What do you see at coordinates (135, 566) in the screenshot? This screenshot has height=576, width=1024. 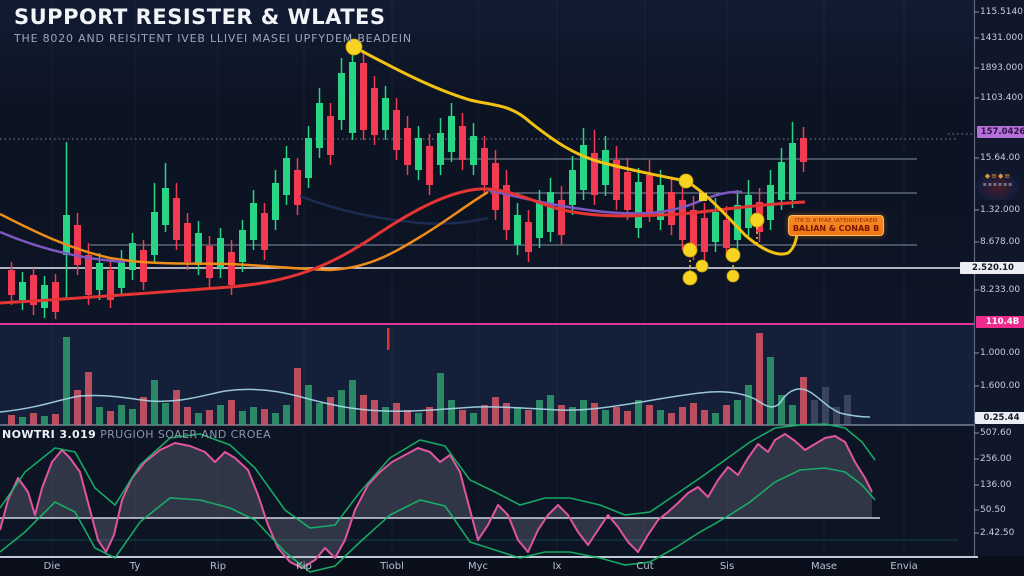 I see `time-axis-label: Ty` at bounding box center [135, 566].